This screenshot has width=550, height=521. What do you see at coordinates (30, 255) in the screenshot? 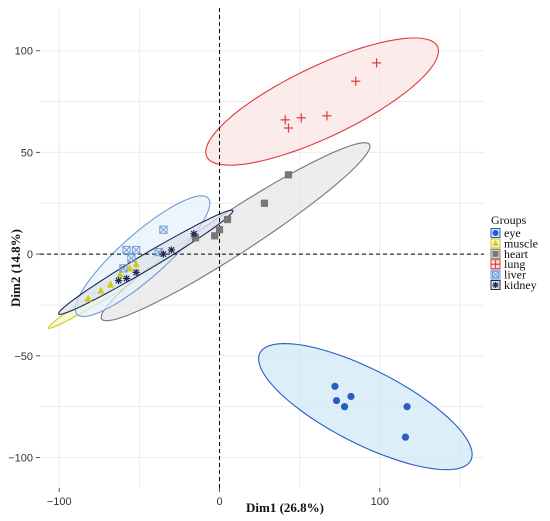
I see `y-tick-label: 0` at bounding box center [30, 255].